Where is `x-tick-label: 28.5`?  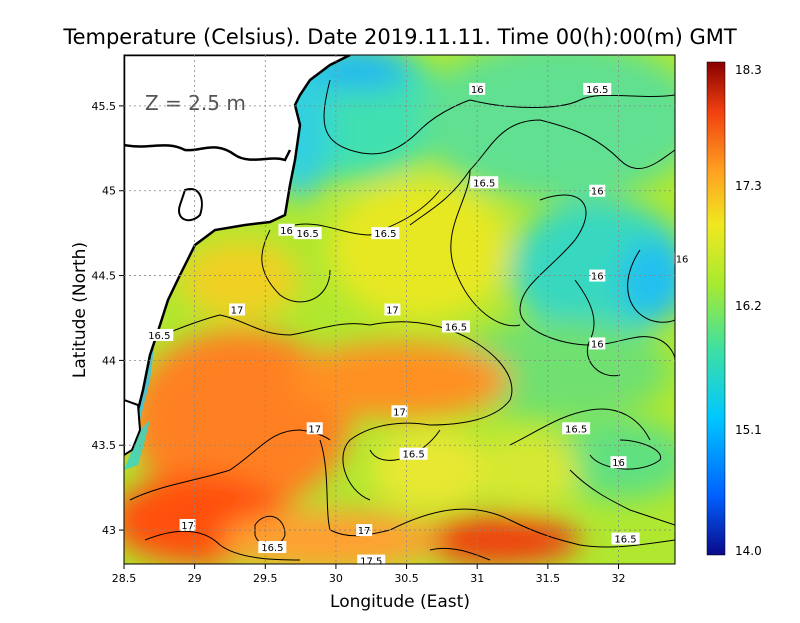 x-tick-label: 28.5 is located at coordinates (124, 578).